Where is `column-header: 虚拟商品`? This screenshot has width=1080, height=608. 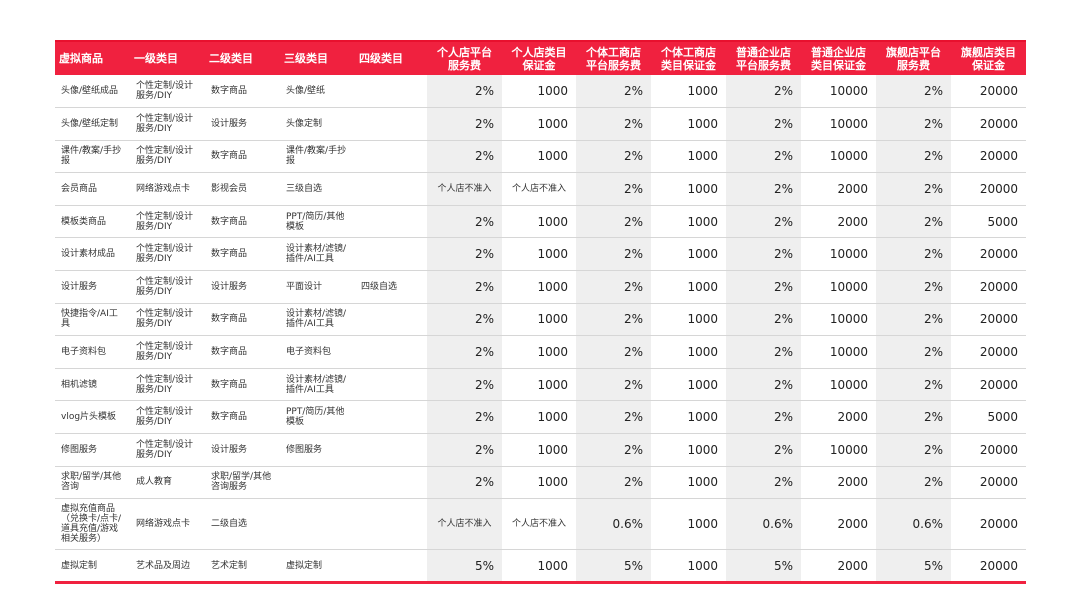
column-header: 虚拟商品 is located at coordinates (92, 57).